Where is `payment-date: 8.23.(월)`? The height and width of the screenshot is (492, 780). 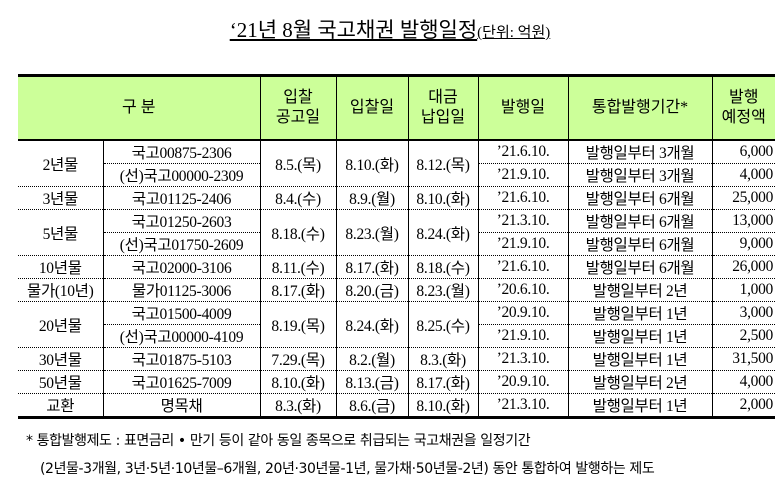
payment-date: 8.23.(월) is located at coordinates (443, 290).